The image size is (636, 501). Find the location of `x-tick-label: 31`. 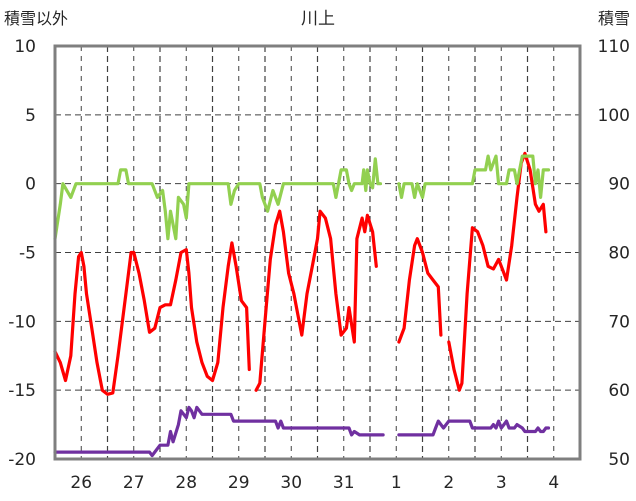

x-tick-label: 31 is located at coordinates (344, 483).